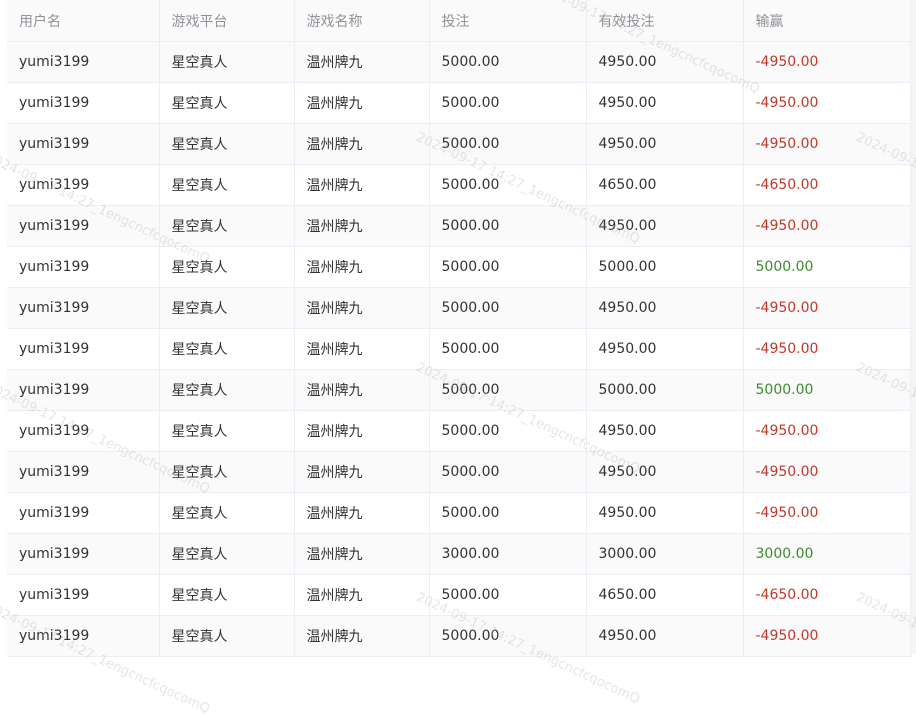 The height and width of the screenshot is (717, 916). Describe the element at coordinates (827, 21) in the screenshot. I see `header-win-loss: 输赢` at that location.